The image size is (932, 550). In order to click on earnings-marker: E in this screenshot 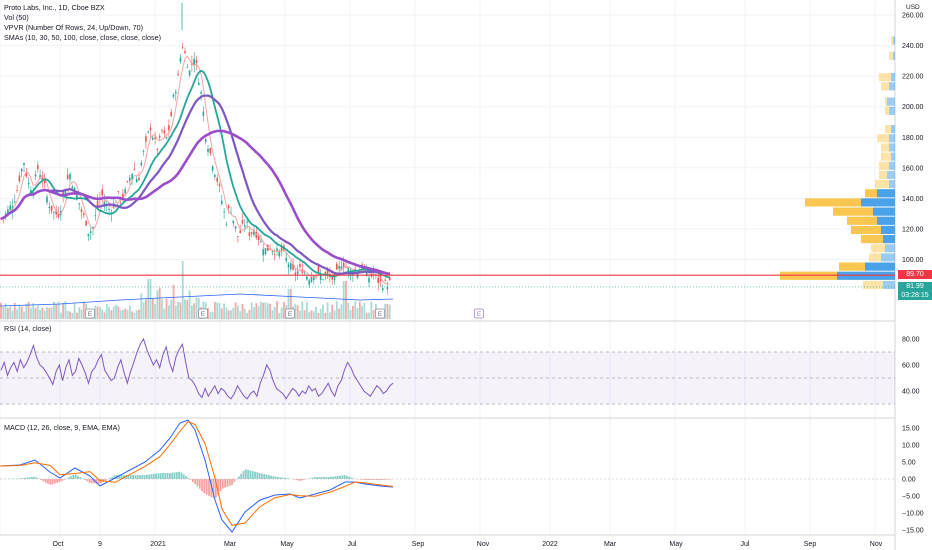, I will do `click(203, 313)`.